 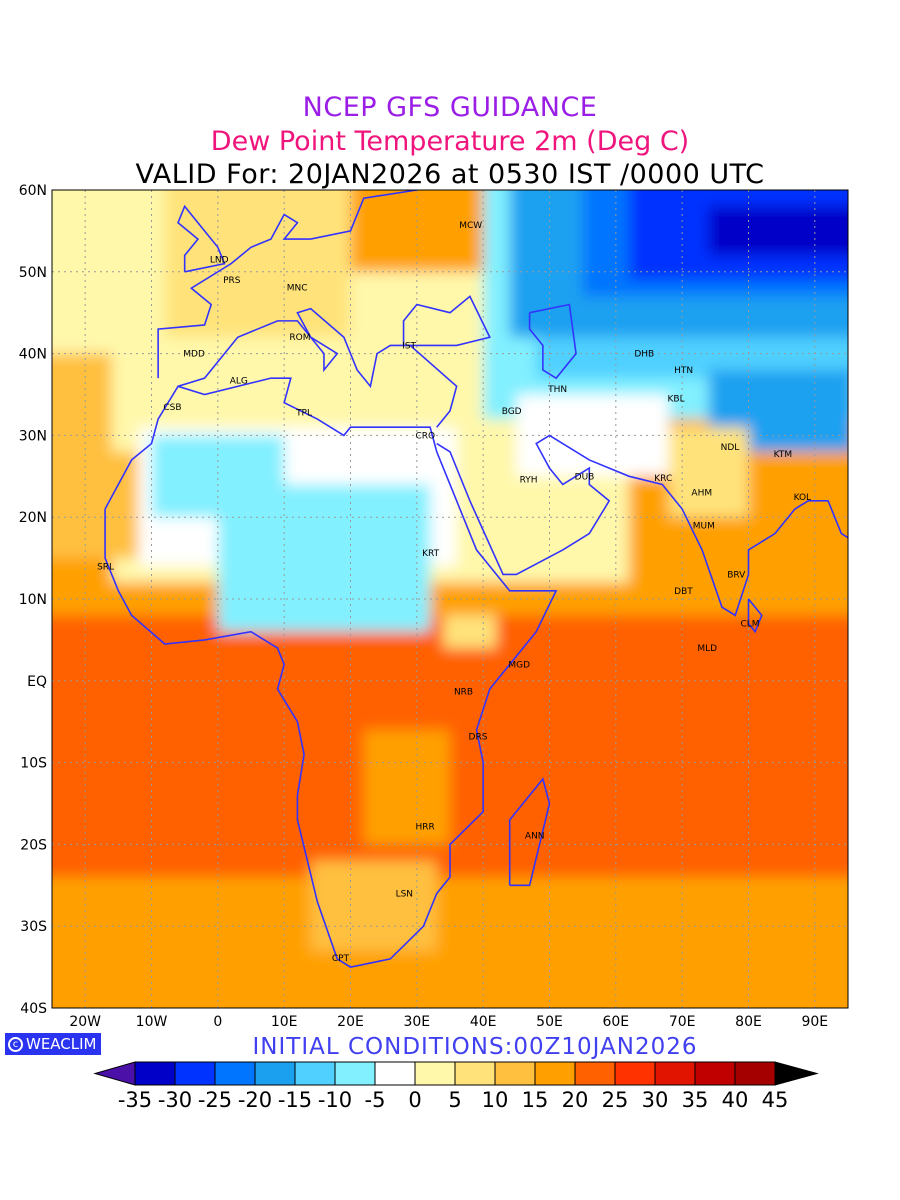 What do you see at coordinates (341, 959) in the screenshot?
I see `city-label: CPT` at bounding box center [341, 959].